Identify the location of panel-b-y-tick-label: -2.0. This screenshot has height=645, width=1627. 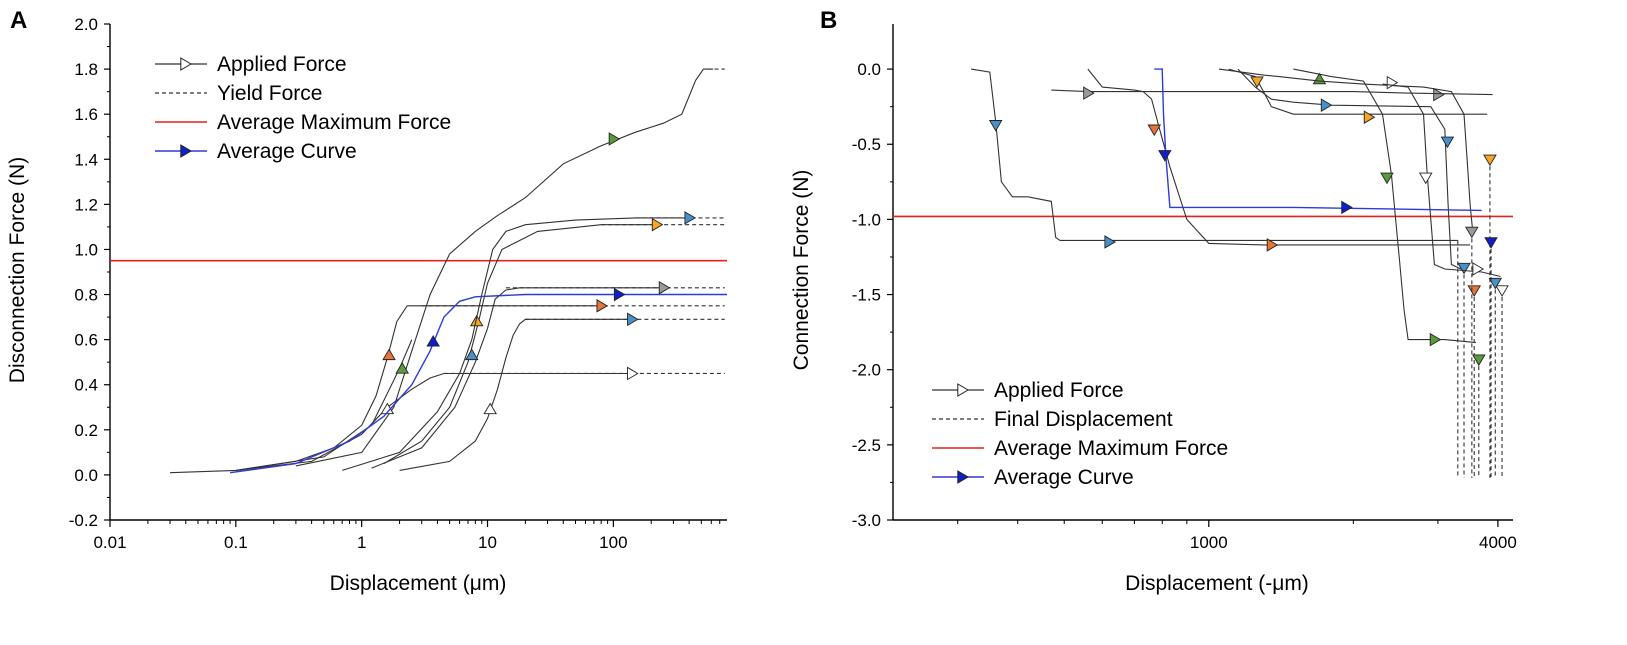
(866, 370).